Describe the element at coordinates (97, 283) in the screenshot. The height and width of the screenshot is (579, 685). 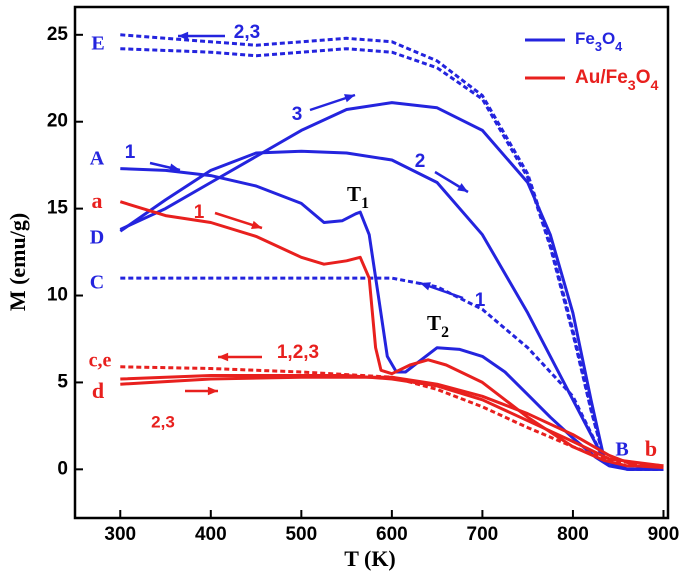
I see `annotation: C` at that location.